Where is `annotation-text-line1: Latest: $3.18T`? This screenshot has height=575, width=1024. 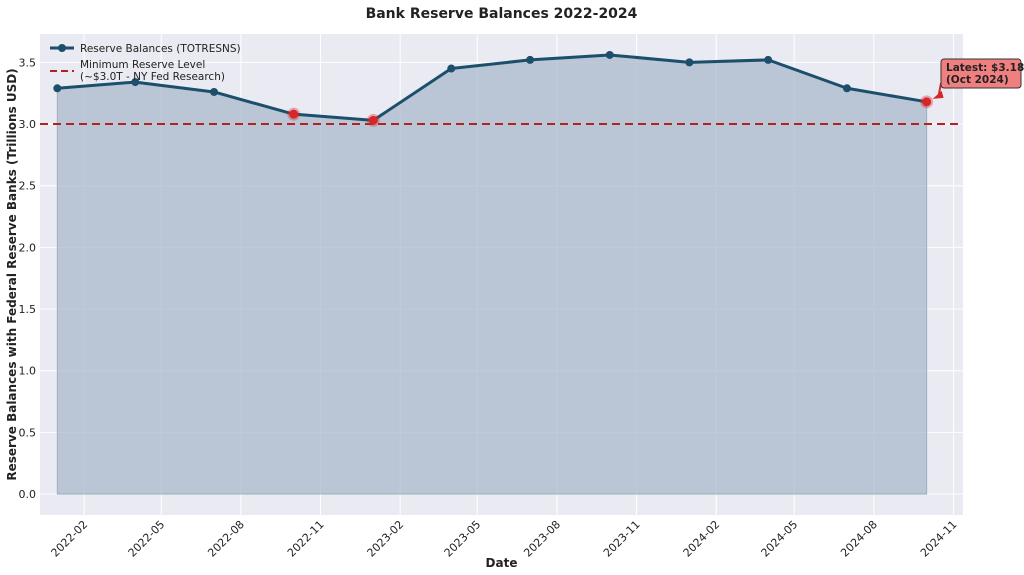 annotation-text-line1: Latest: $3.18T is located at coordinates (985, 68).